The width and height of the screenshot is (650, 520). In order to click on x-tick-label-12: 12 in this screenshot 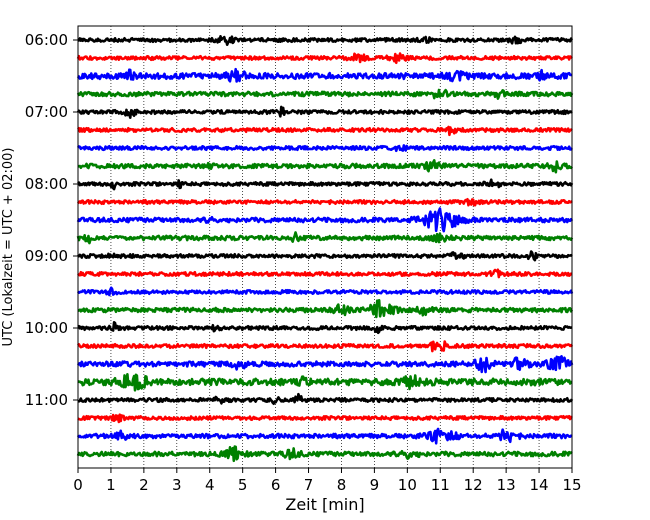, I will do `click(473, 485)`.